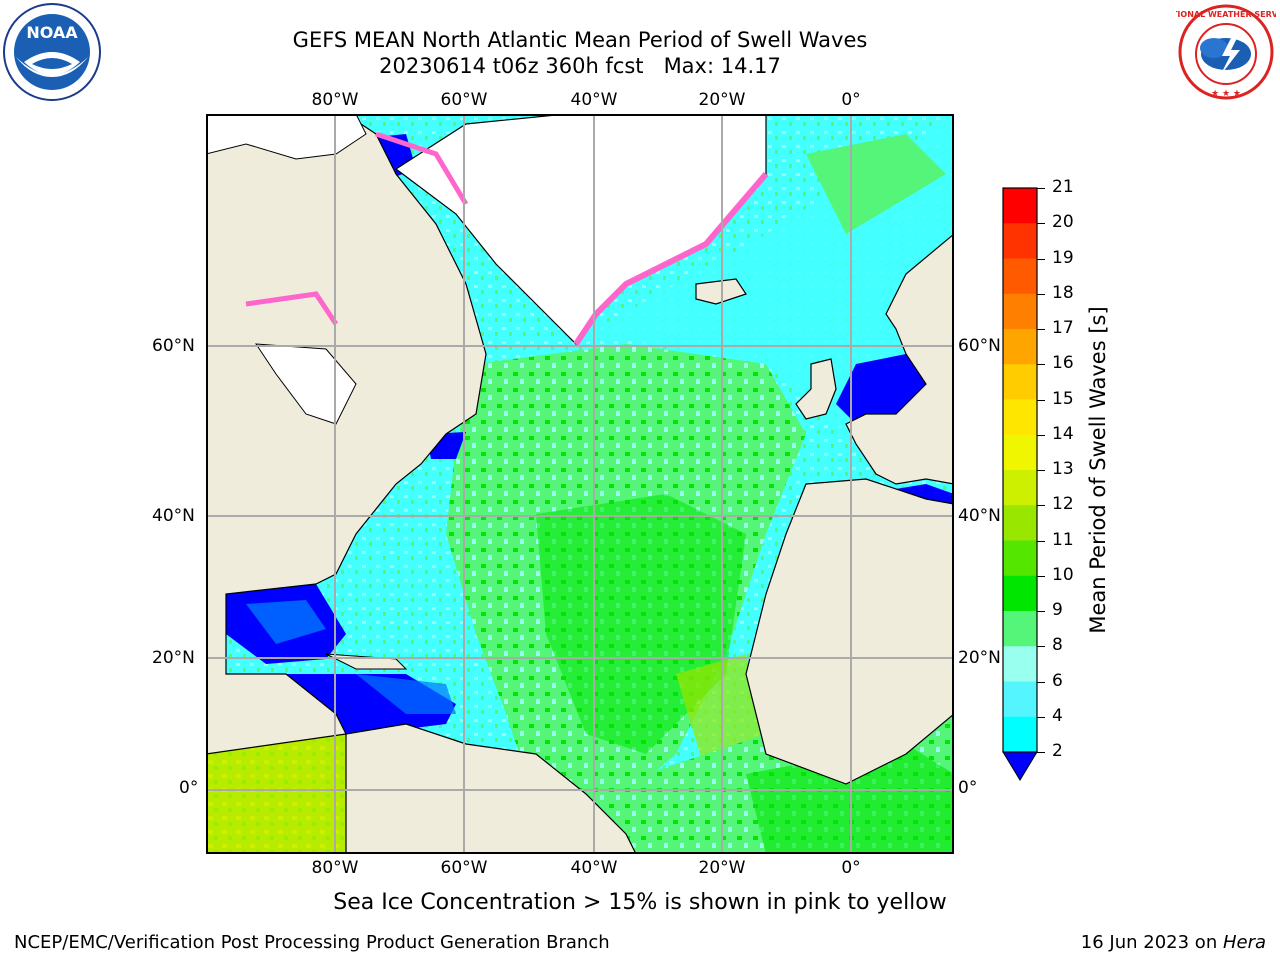  I want to click on lon-label-bottom: 0°, so click(851, 868).